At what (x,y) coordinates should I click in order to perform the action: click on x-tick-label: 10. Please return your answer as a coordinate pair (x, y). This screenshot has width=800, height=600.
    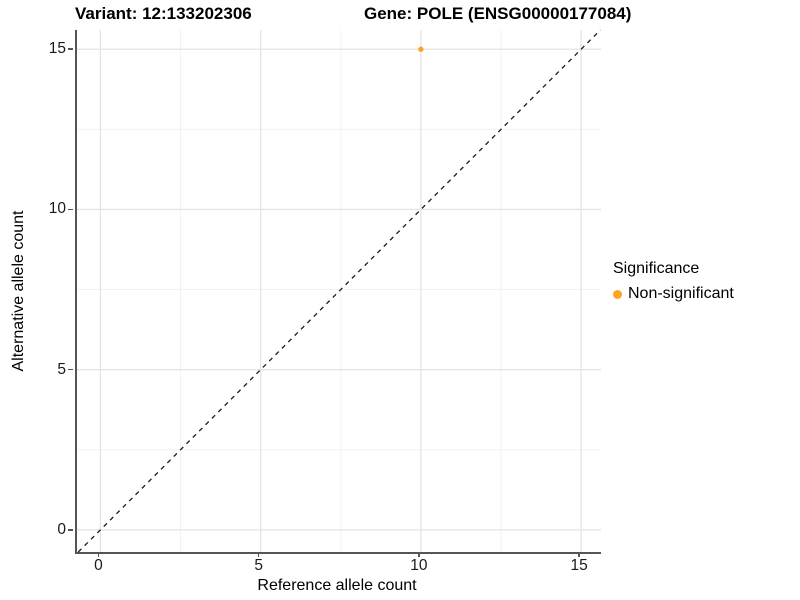
    Looking at the image, I should click on (419, 565).